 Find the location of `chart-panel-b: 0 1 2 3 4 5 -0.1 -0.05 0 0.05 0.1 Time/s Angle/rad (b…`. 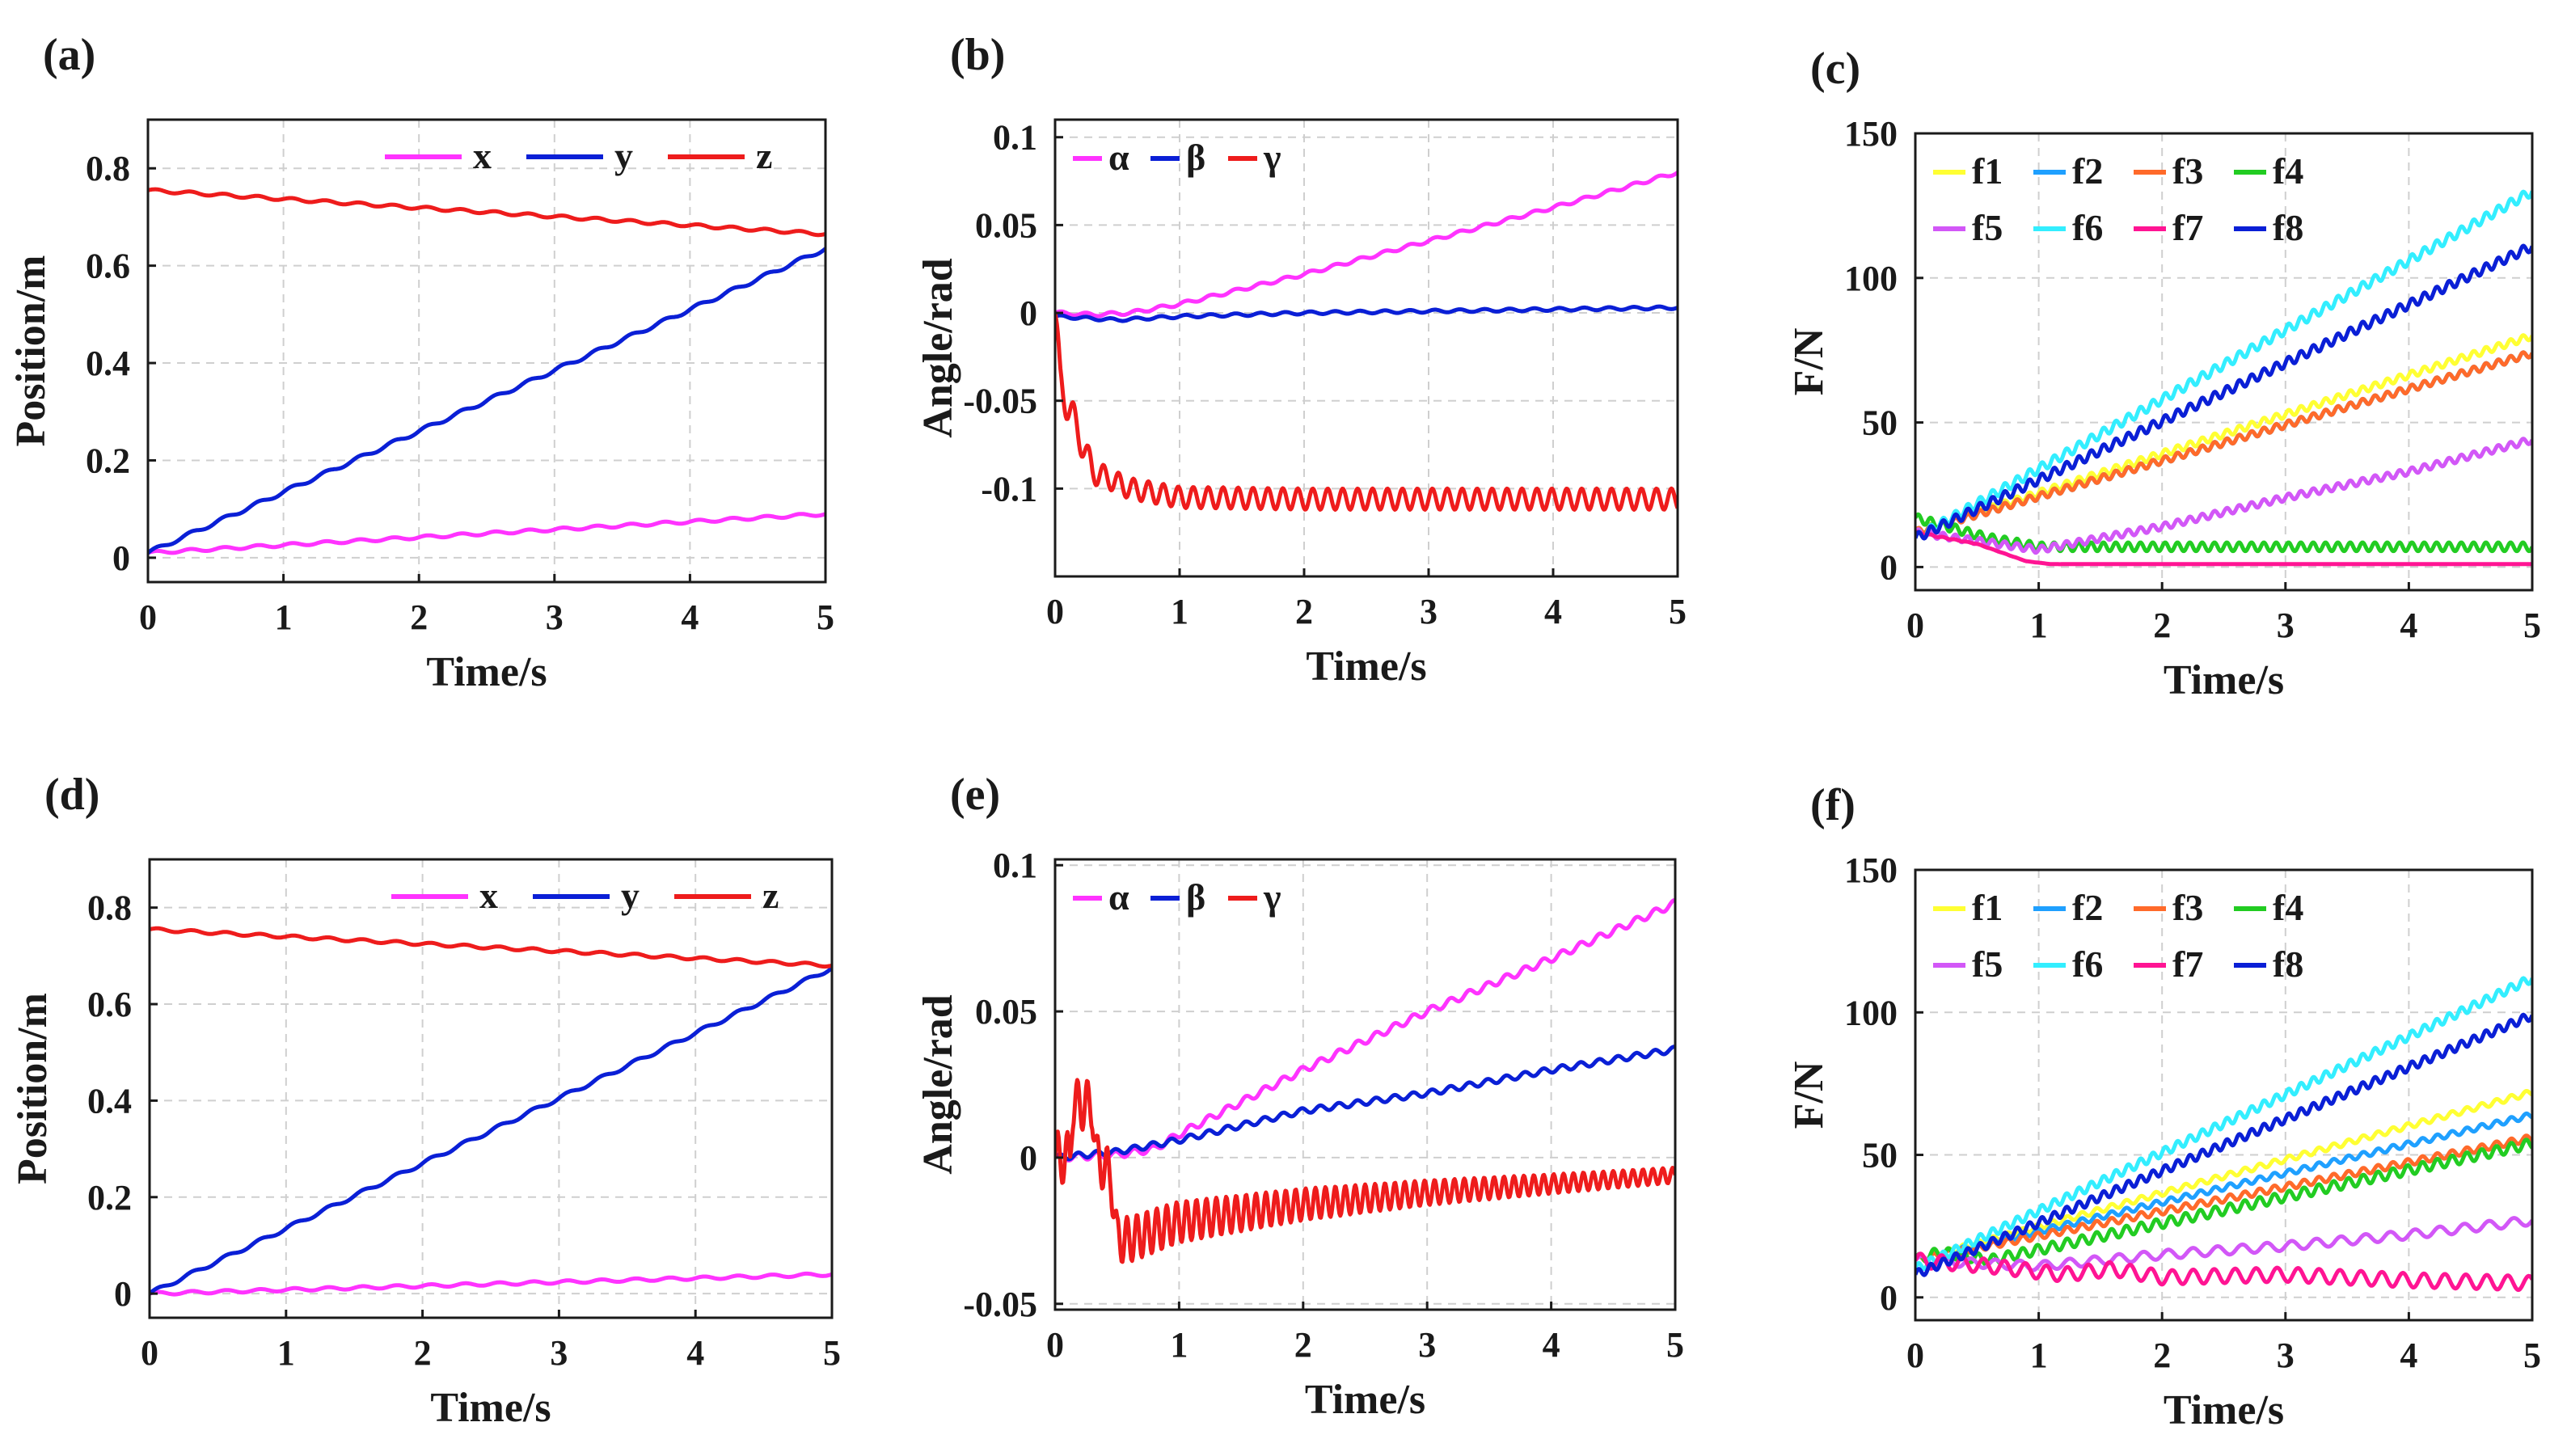

chart-panel-b: 0 1 2 3 4 5 -0.1 -0.05 0 0.05 0.1 Time/s Angle/rad (b… is located at coordinates (1301, 360).